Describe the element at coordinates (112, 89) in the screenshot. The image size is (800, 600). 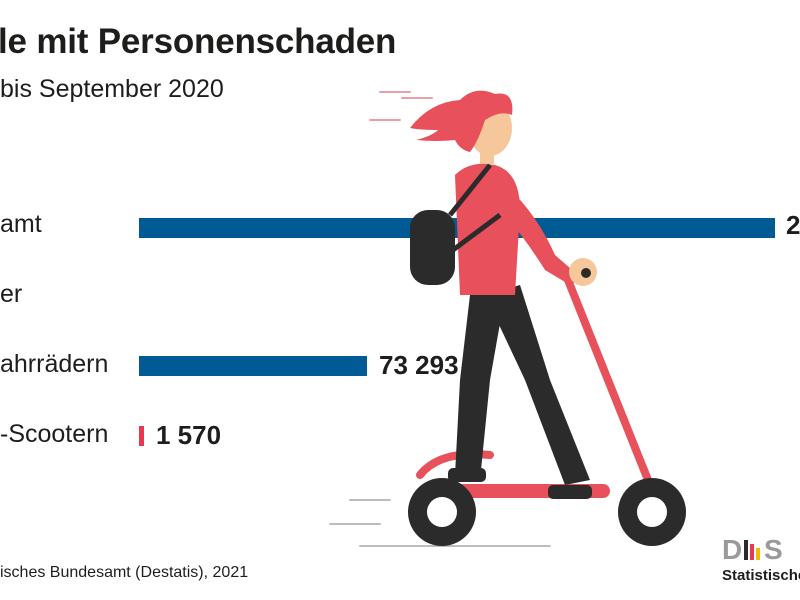
I see `chart-subtitle: bis September 2020` at that location.